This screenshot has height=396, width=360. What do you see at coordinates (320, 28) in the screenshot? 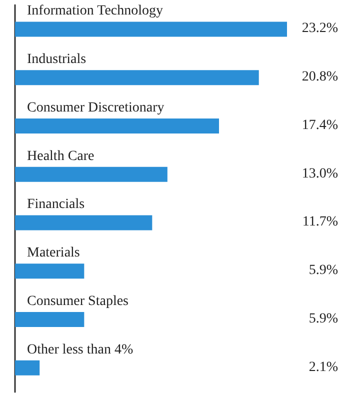
I see `data-label: 23.2%` at bounding box center [320, 28].